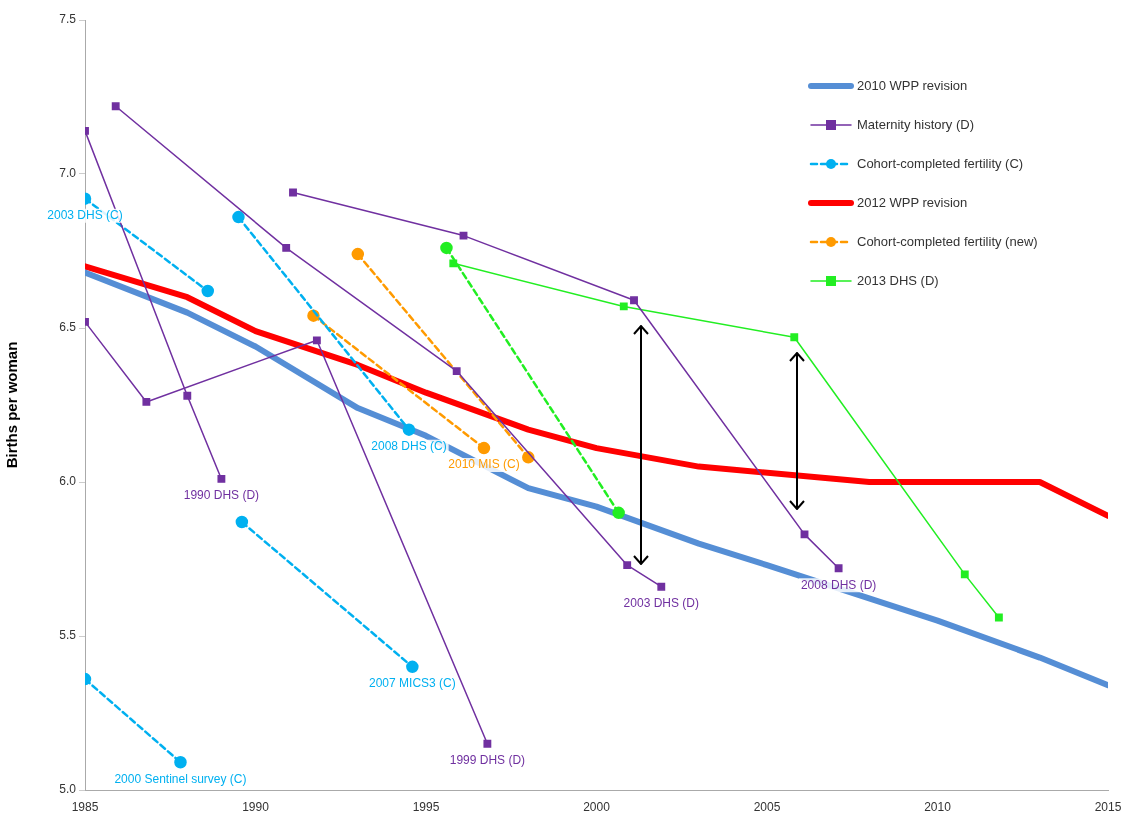 This screenshot has height=818, width=1128. I want to click on y-tick-label: 5.0, so click(68, 789).